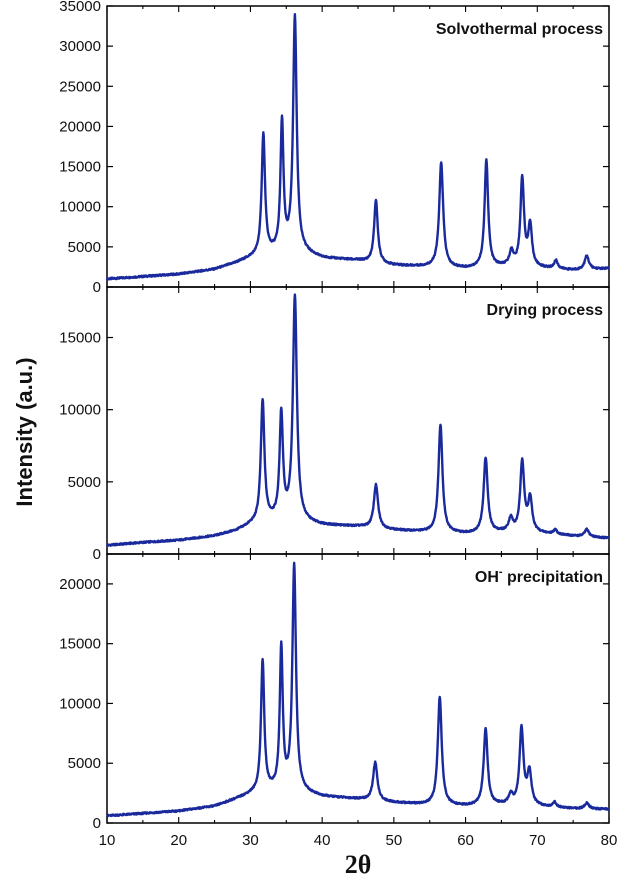 This screenshot has height=884, width=619. Describe the element at coordinates (394, 840) in the screenshot. I see `x-tick-label: 50` at that location.